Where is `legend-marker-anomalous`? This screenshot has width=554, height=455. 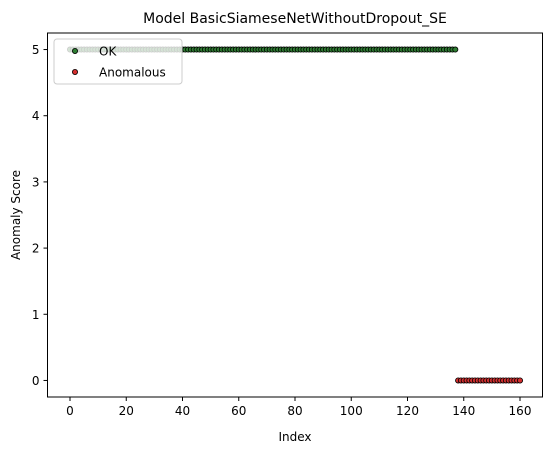
legend-marker-anomalous is located at coordinates (75, 72).